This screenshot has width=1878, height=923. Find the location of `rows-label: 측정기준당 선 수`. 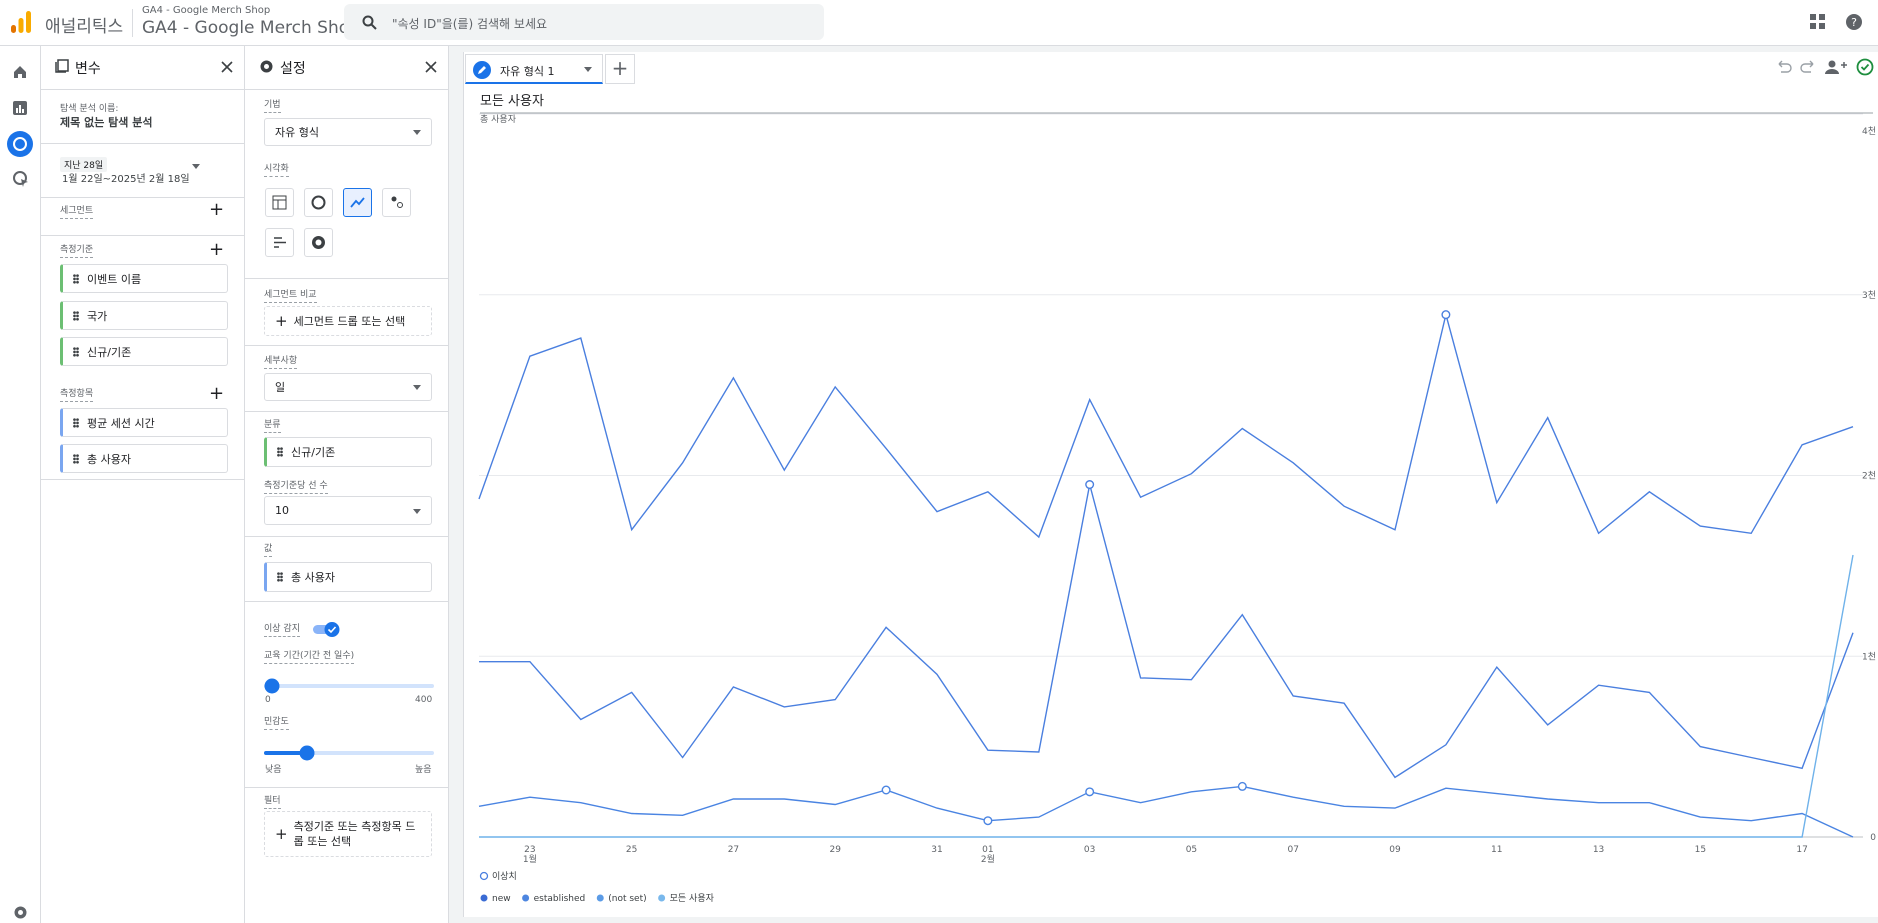

rows-label: 측정기준당 선 수 is located at coordinates (296, 487).